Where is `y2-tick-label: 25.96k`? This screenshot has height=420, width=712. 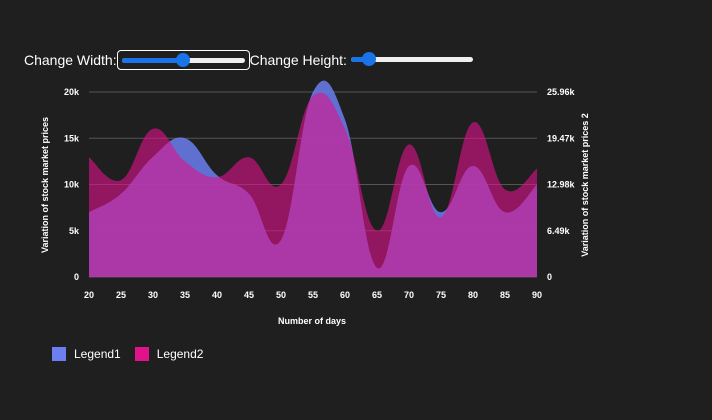 y2-tick-label: 25.96k is located at coordinates (561, 92).